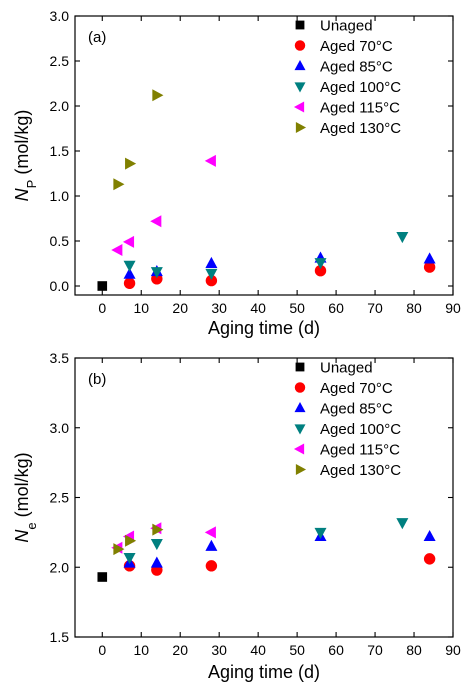  What do you see at coordinates (163, 205) in the screenshot?
I see `series-aged-115-c` at bounding box center [163, 205].